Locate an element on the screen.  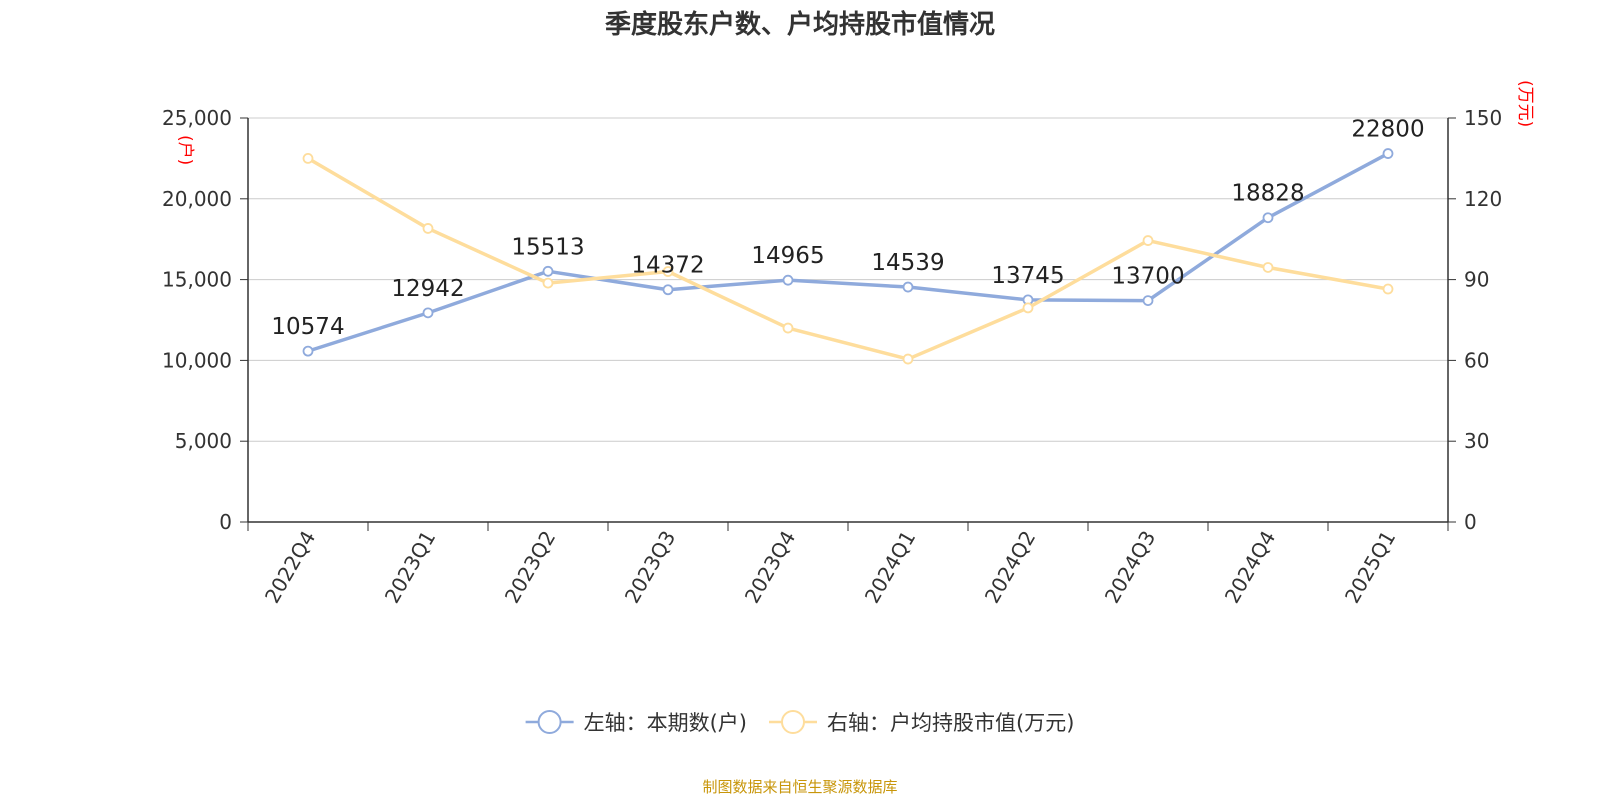
right-axis-tick-label: 0 is located at coordinates (1470, 522).